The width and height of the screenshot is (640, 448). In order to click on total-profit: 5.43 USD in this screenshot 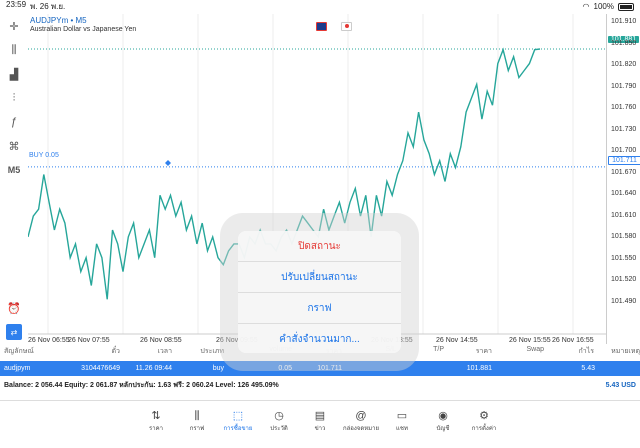, I will do `click(620, 385)`.